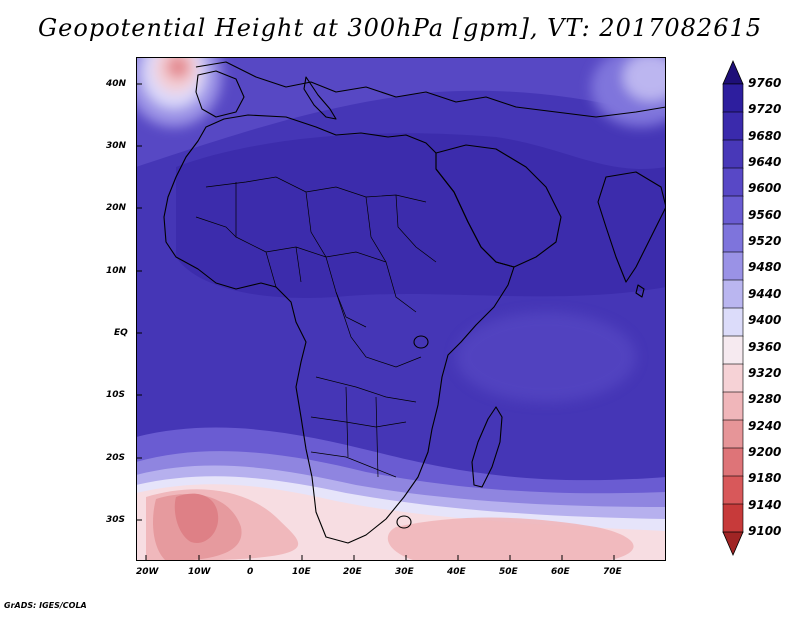 Image resolution: width=800 pixels, height=618 pixels. Describe the element at coordinates (45, 605) in the screenshot. I see `grads-credit: GrADS: IGES/COLA` at that location.